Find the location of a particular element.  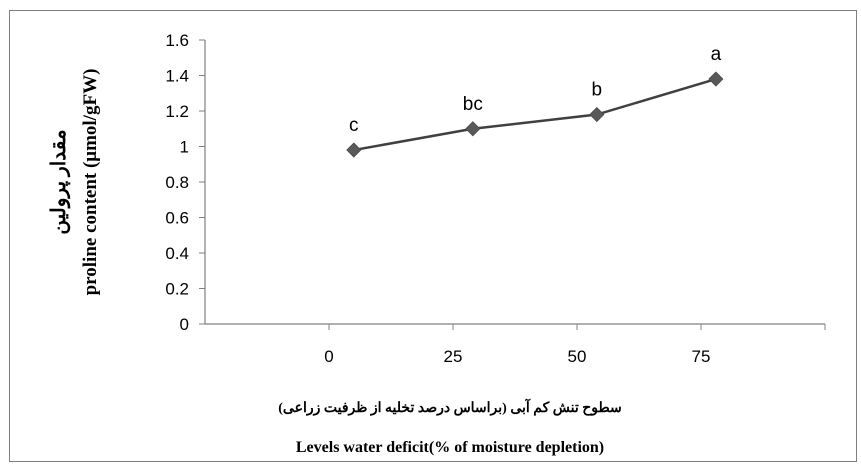

y-tick-label: 1.6 is located at coordinates (177, 40).